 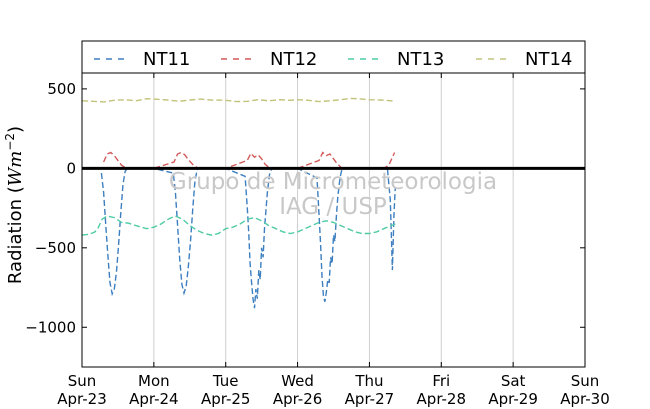 I want to click on y-tick-label-0: 500, so click(x=61, y=89).